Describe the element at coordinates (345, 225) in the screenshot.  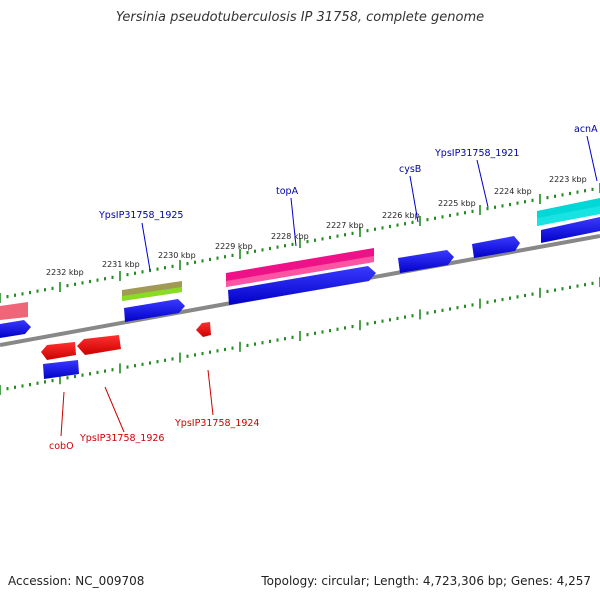
I see `tick-label-2227: 2227 kbp` at that location.